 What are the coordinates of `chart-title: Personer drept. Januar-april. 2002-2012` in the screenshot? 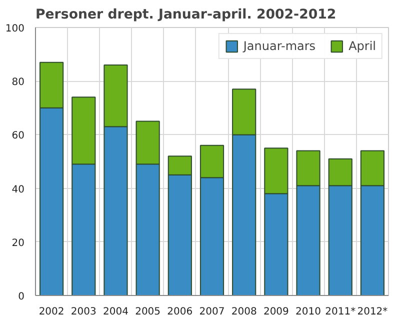 It's located at (186, 15).